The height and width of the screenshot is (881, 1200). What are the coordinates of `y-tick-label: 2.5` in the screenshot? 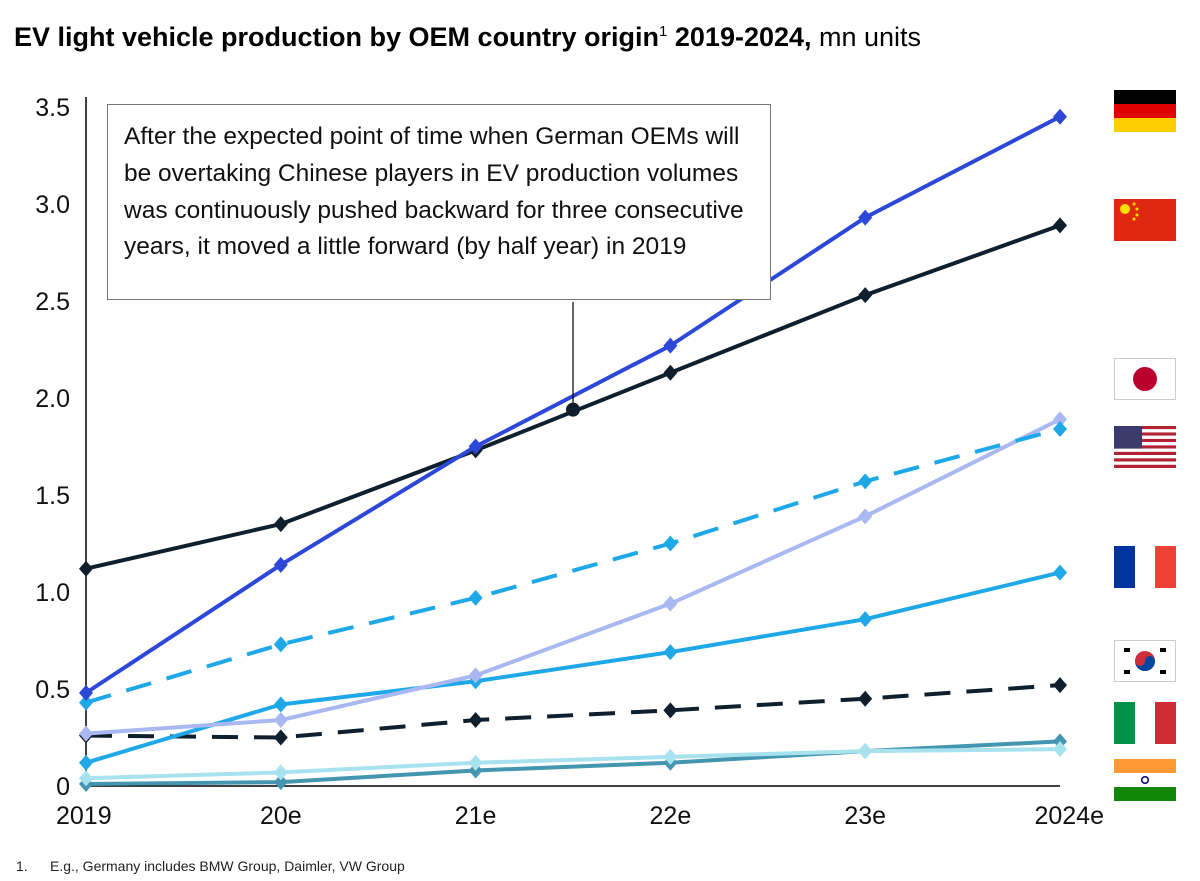 It's located at (52, 302).